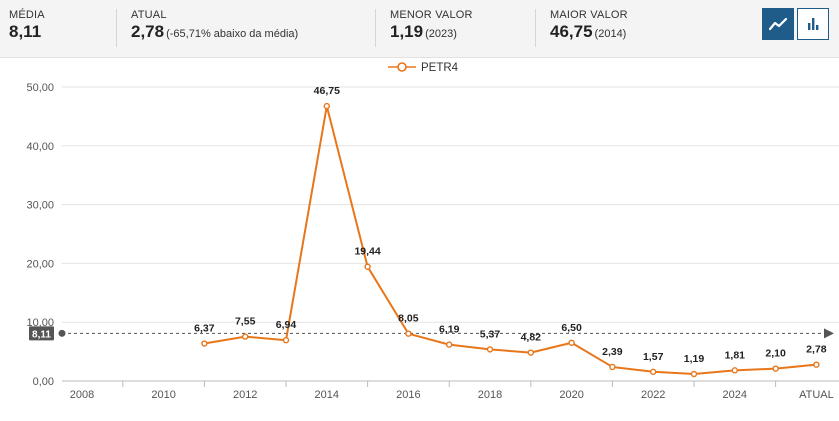 This screenshot has width=839, height=421. What do you see at coordinates (449, 330) in the screenshot?
I see `data-label: 6,19` at bounding box center [449, 330].